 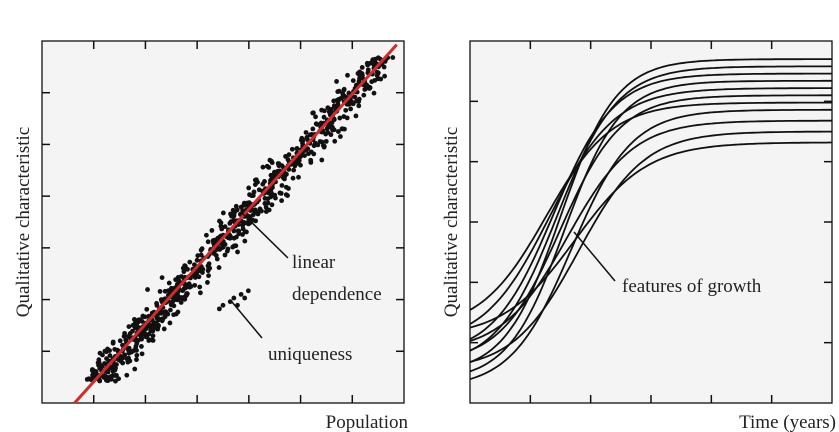 What do you see at coordinates (247, 320) in the screenshot?
I see `uniqueness-pointer` at bounding box center [247, 320].